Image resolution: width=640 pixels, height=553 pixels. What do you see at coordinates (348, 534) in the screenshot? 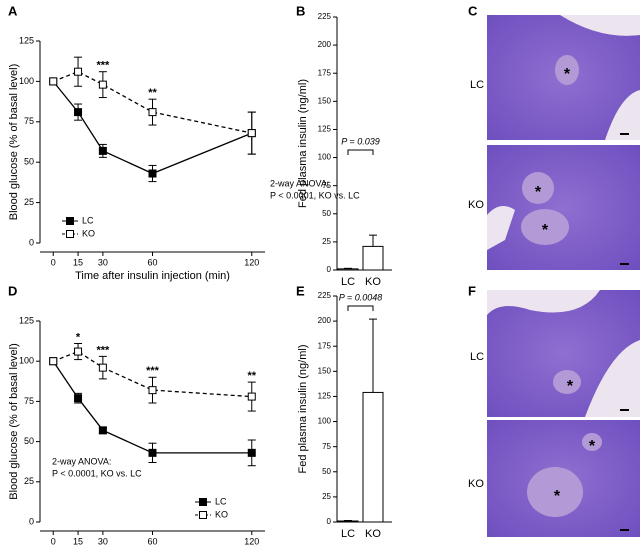
I see `x-tick-label: LC` at bounding box center [348, 534].